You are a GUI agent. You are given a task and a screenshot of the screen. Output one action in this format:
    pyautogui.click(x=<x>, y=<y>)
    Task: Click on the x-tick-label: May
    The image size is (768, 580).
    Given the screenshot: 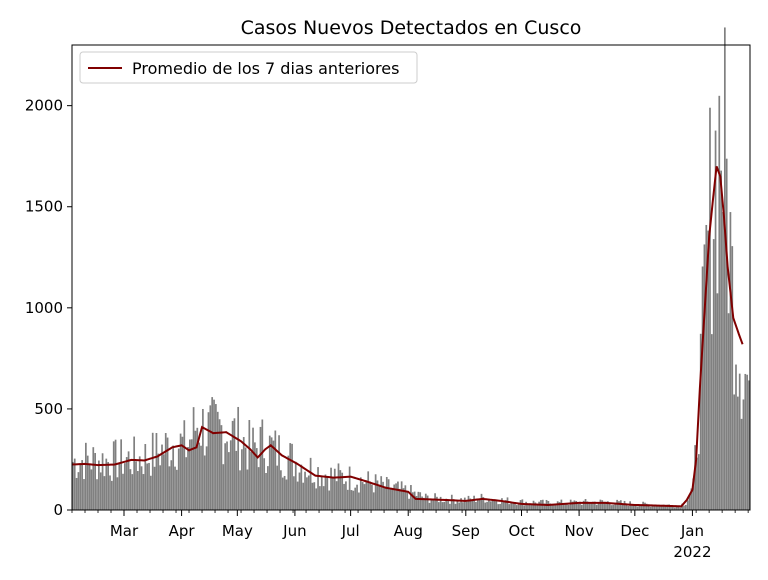 What is the action you would take?
    pyautogui.click(x=237, y=531)
    